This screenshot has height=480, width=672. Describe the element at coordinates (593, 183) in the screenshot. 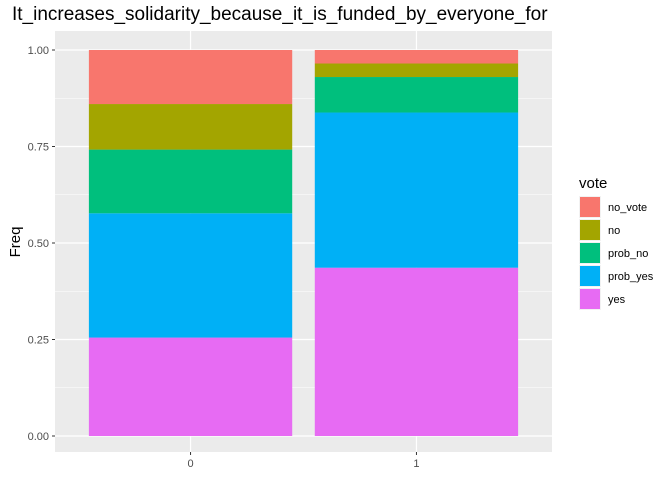

I see `legend-title: vote` at that location.